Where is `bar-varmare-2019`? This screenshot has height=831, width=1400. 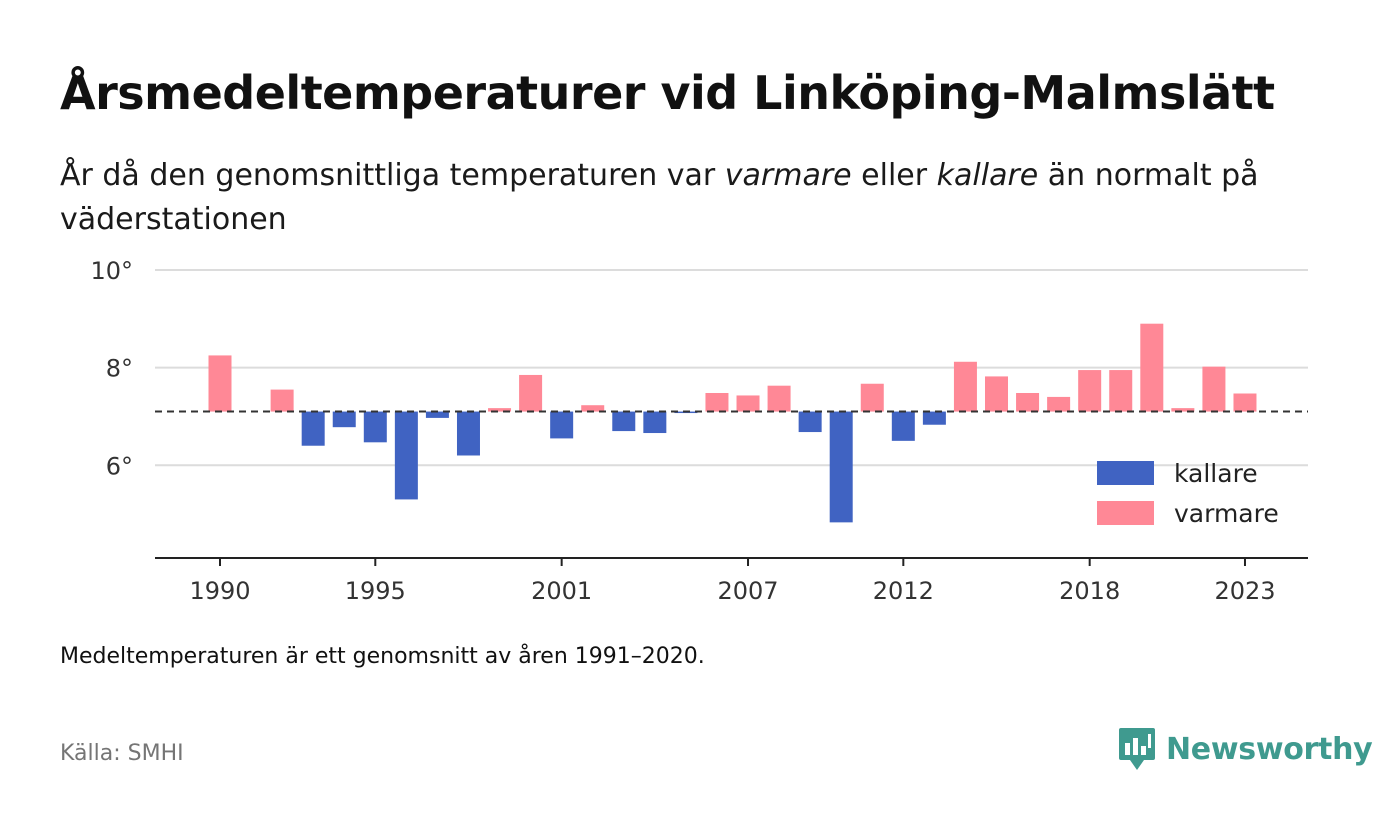
bar-varmare-2019 is located at coordinates (1121, 391).